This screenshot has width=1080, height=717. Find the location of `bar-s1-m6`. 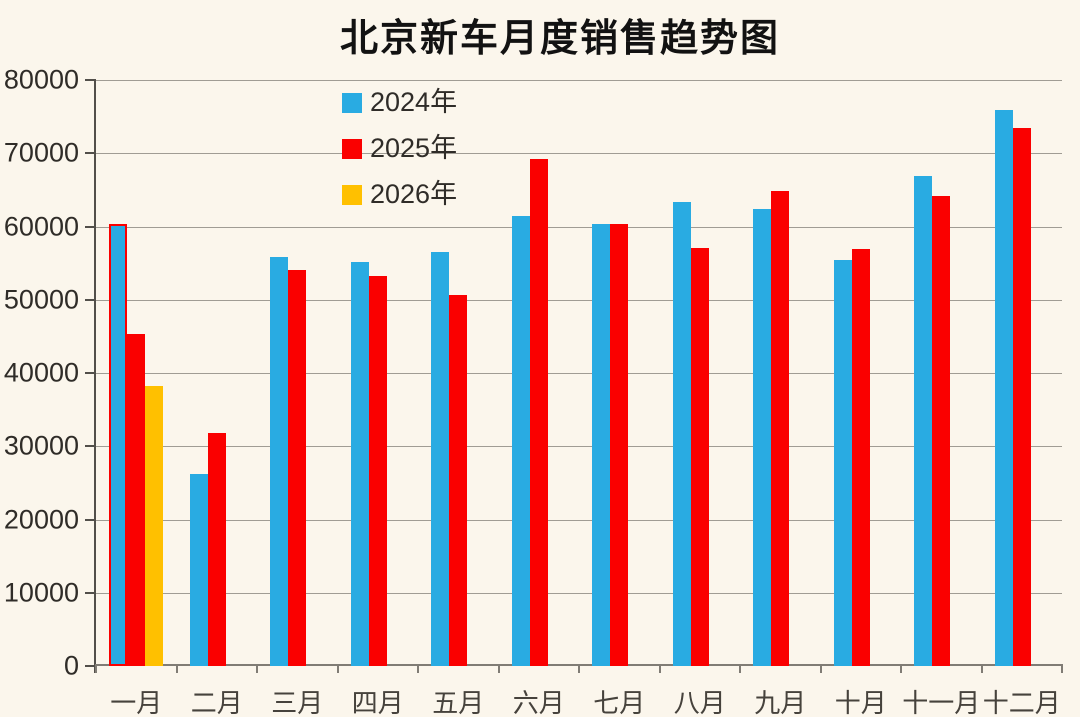

bar-s1-m6 is located at coordinates (538, 412).